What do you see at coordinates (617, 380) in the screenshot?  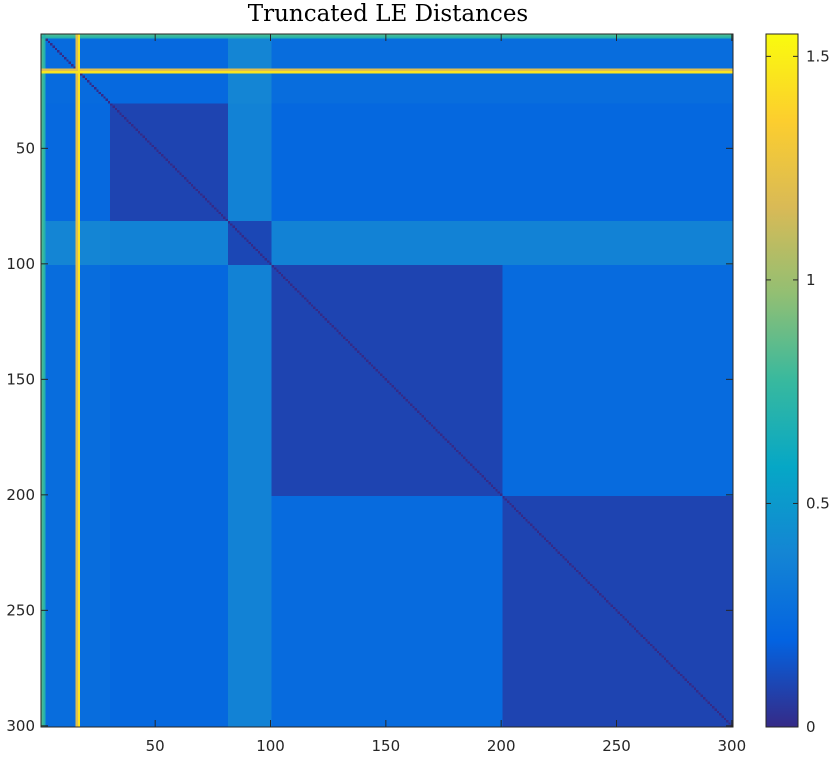 I see `heatmap-block-D-E` at bounding box center [617, 380].